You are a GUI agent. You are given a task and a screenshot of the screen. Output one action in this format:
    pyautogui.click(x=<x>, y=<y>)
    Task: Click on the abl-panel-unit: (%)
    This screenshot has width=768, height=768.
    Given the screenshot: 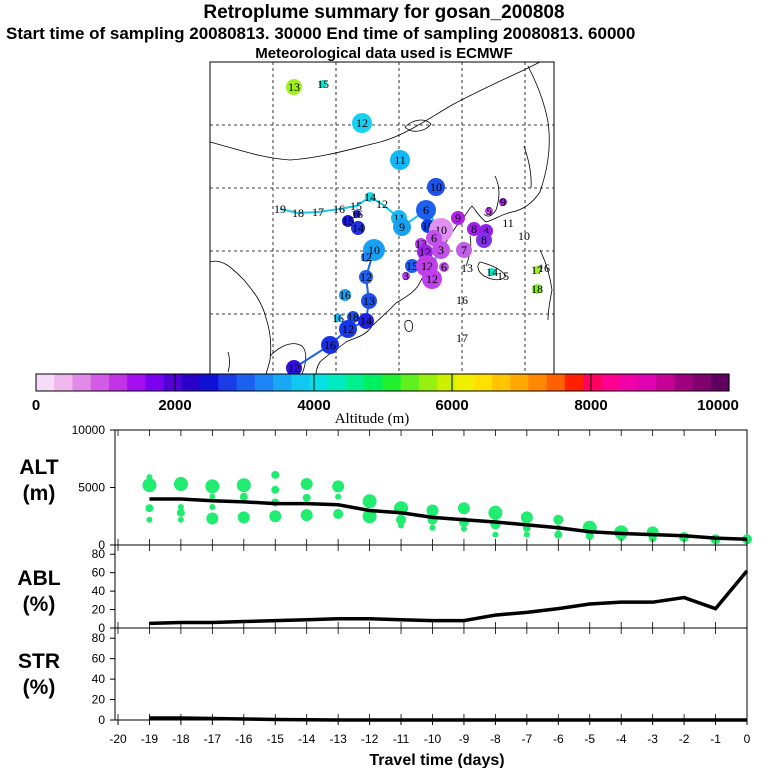 What is the action you would take?
    pyautogui.click(x=39, y=604)
    